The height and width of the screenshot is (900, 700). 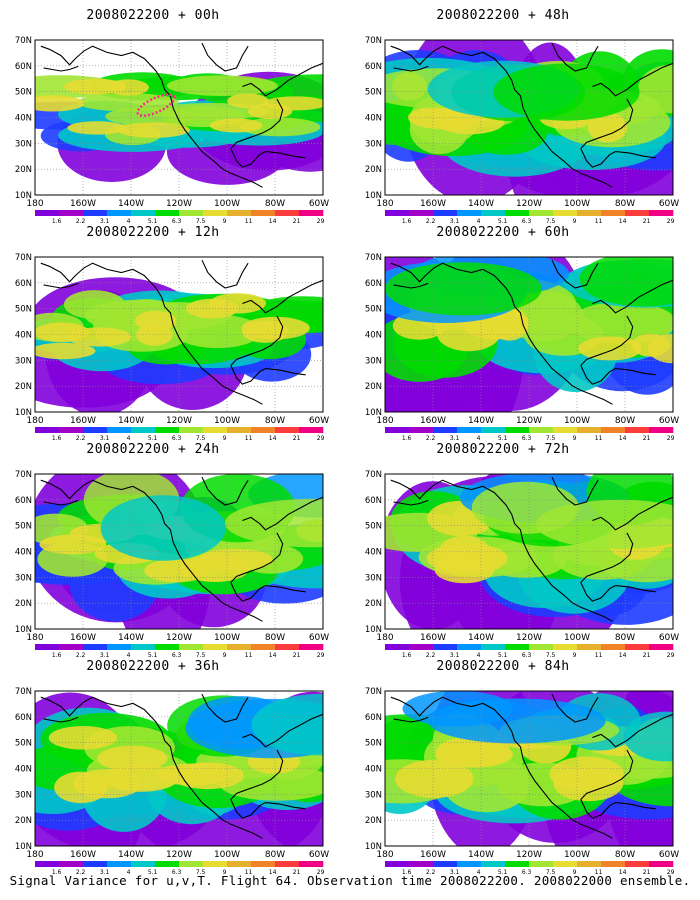 What do you see at coordinates (179, 551) in the screenshot?
I see `variance-field` at bounding box center [179, 551].